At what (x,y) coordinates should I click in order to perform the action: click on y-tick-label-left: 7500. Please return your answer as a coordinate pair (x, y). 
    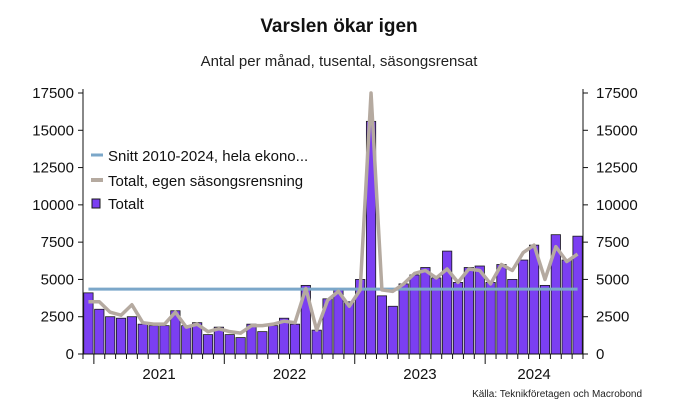
    Looking at the image, I should click on (57, 242).